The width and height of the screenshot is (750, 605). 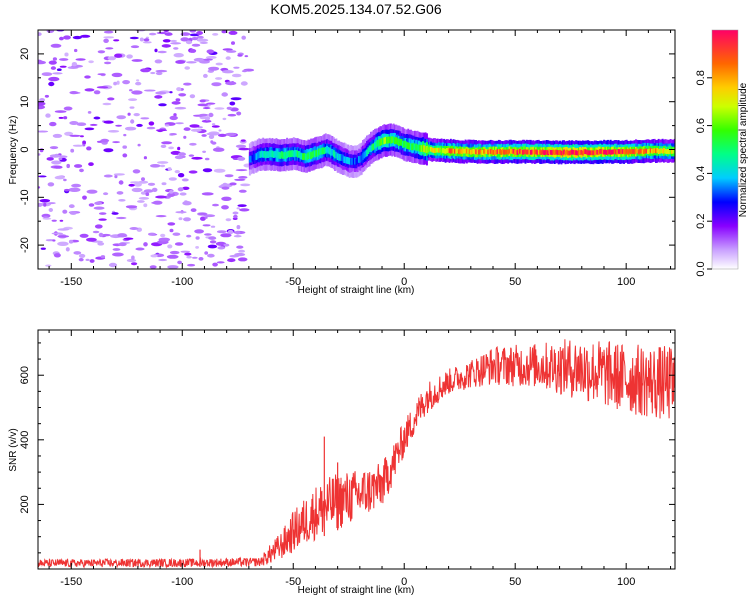 What do you see at coordinates (25, 504) in the screenshot?
I see `y-tick-label: 200` at bounding box center [25, 504].